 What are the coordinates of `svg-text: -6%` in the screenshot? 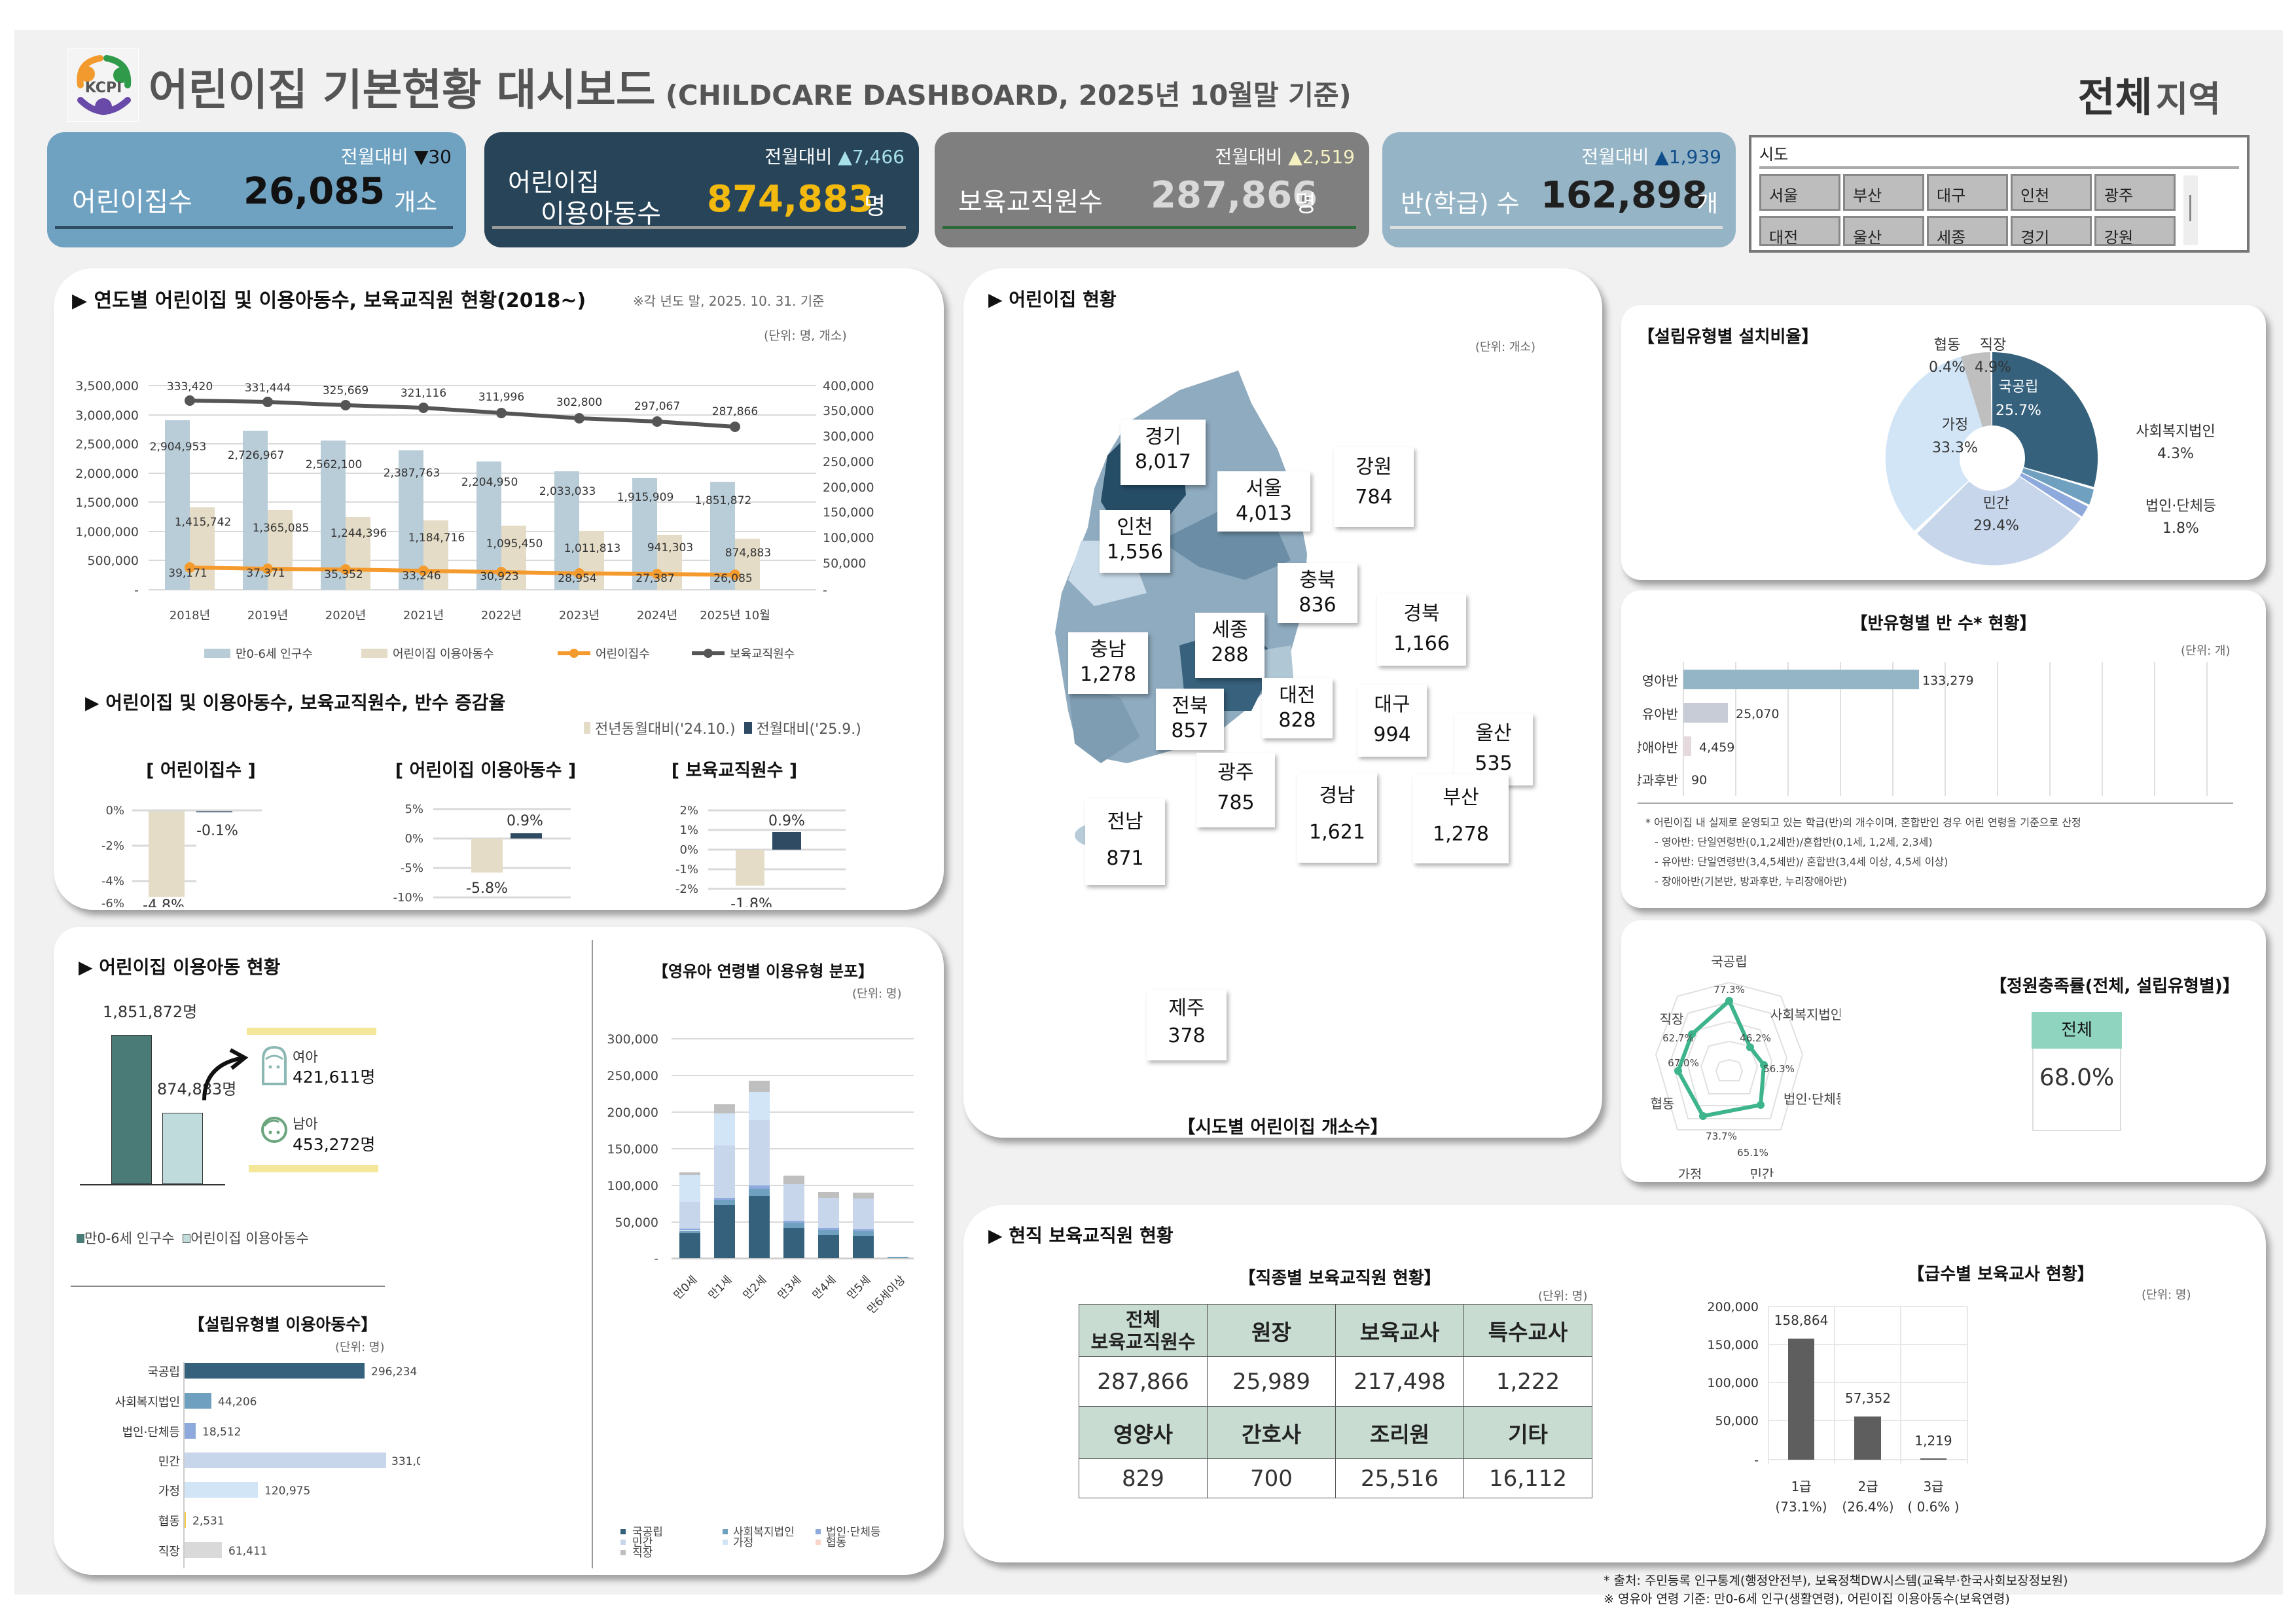 It's located at (112, 902).